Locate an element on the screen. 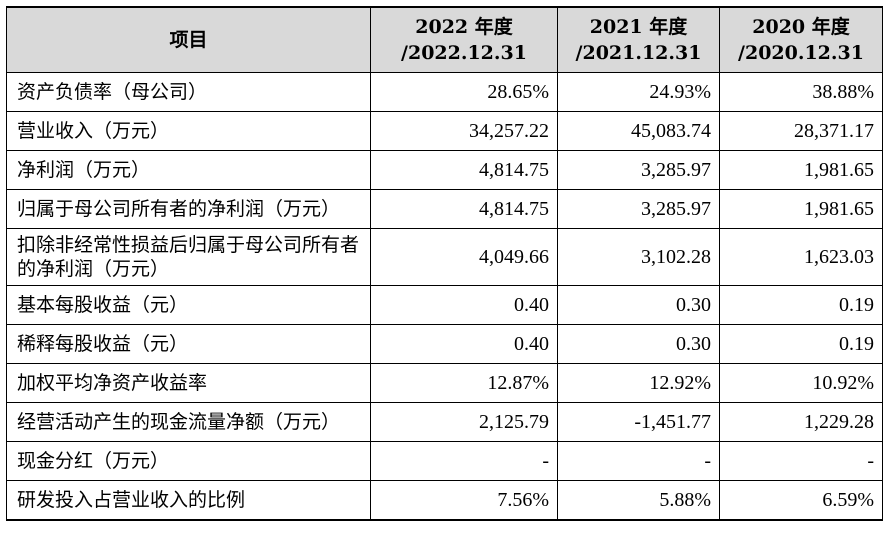  header-2022-date: /2022.12.31 is located at coordinates (464, 53).